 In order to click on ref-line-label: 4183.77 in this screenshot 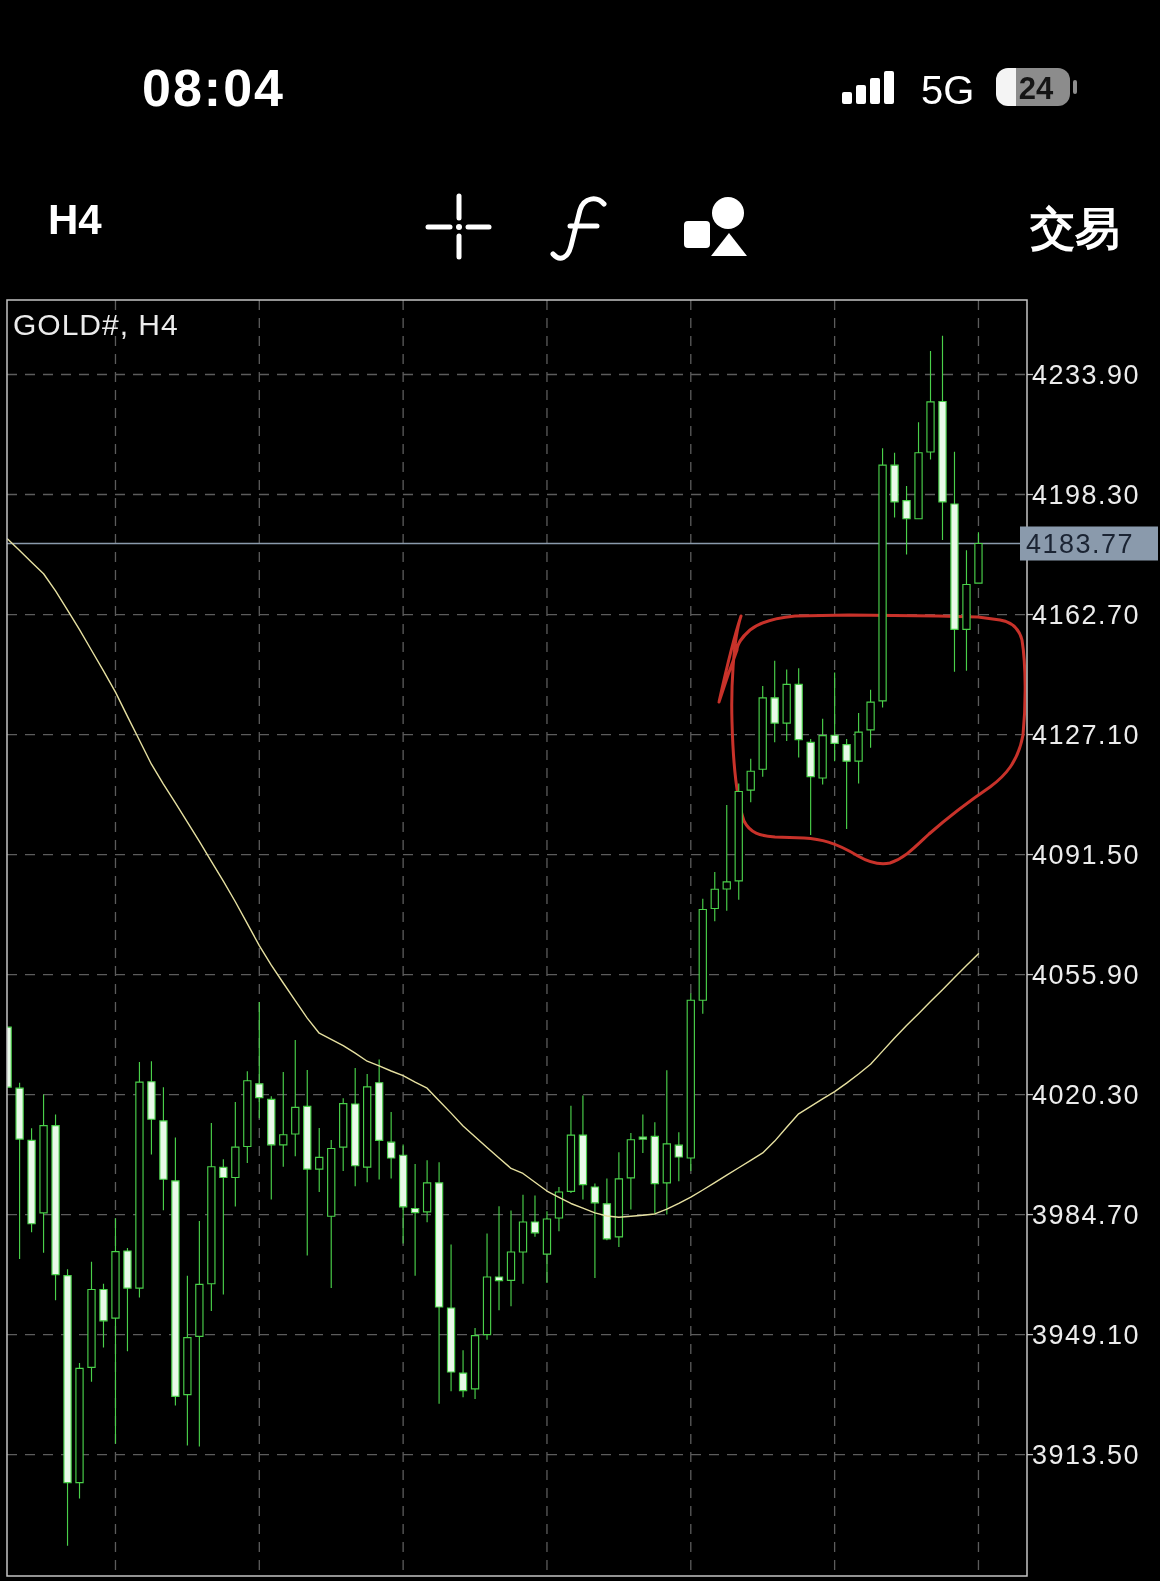, I will do `click(1080, 543)`.